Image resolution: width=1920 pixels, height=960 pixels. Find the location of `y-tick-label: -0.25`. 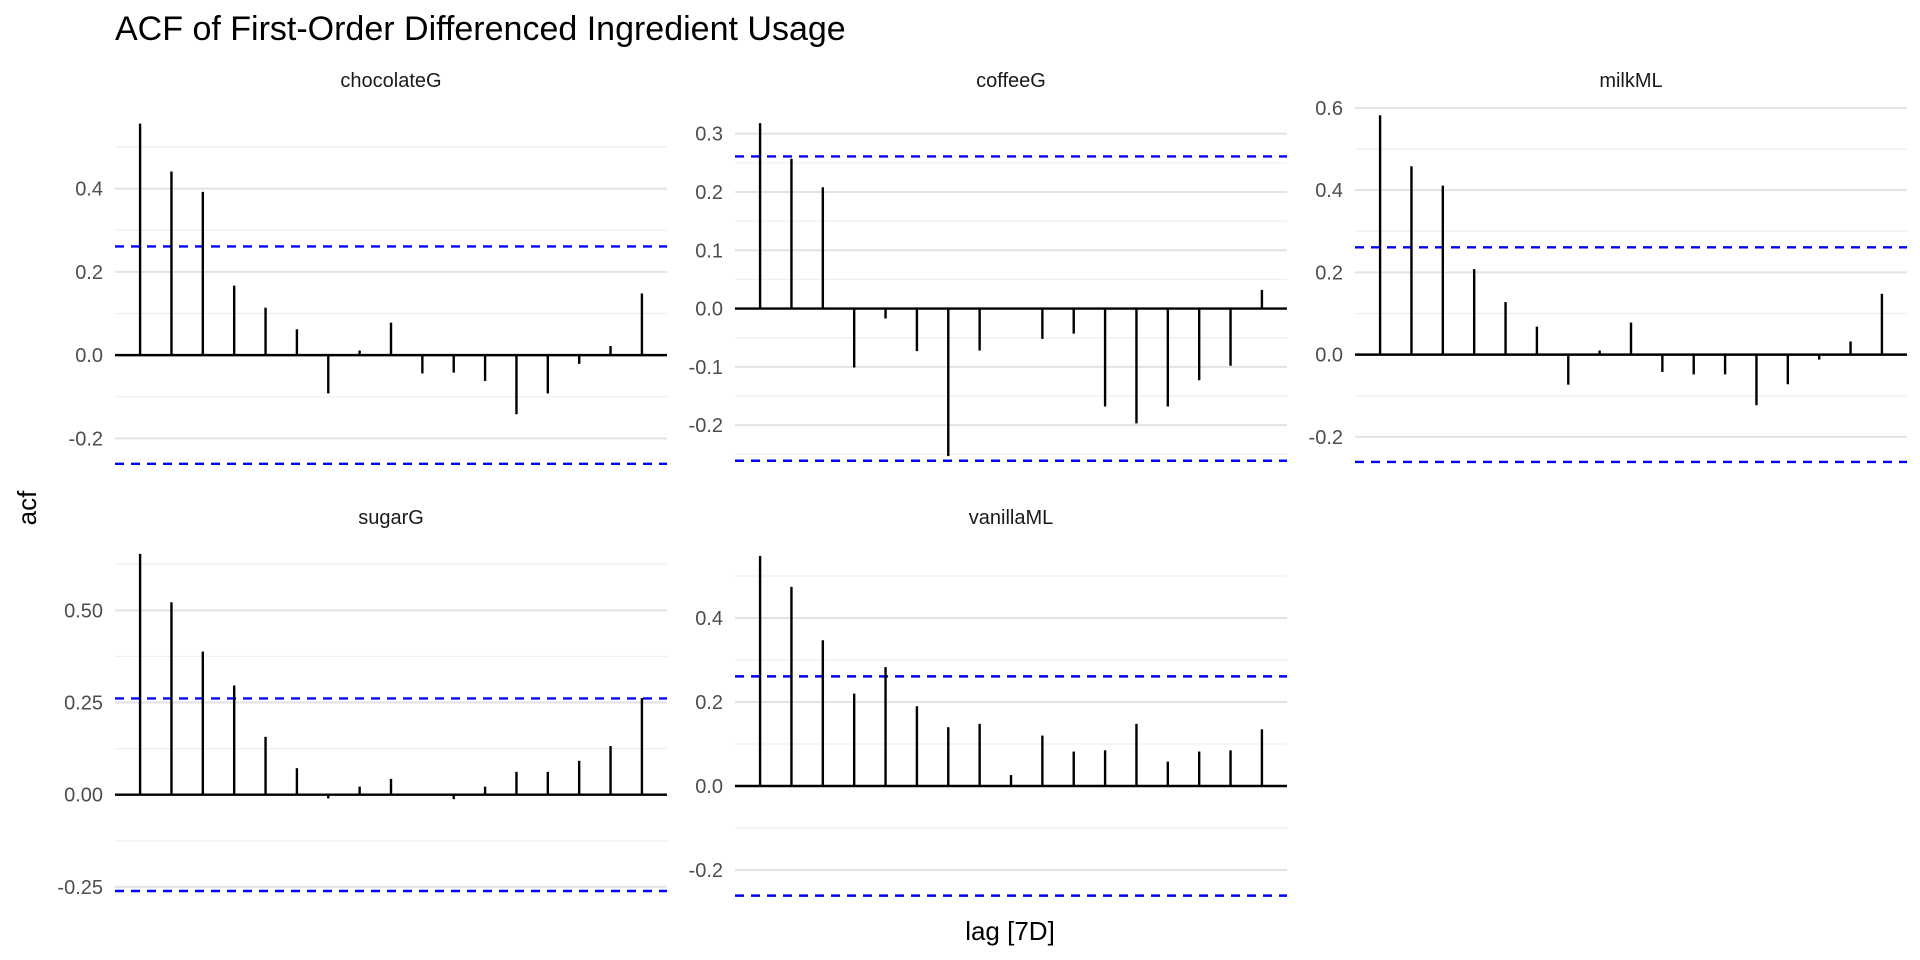

y-tick-label: -0.25 is located at coordinates (80, 888).